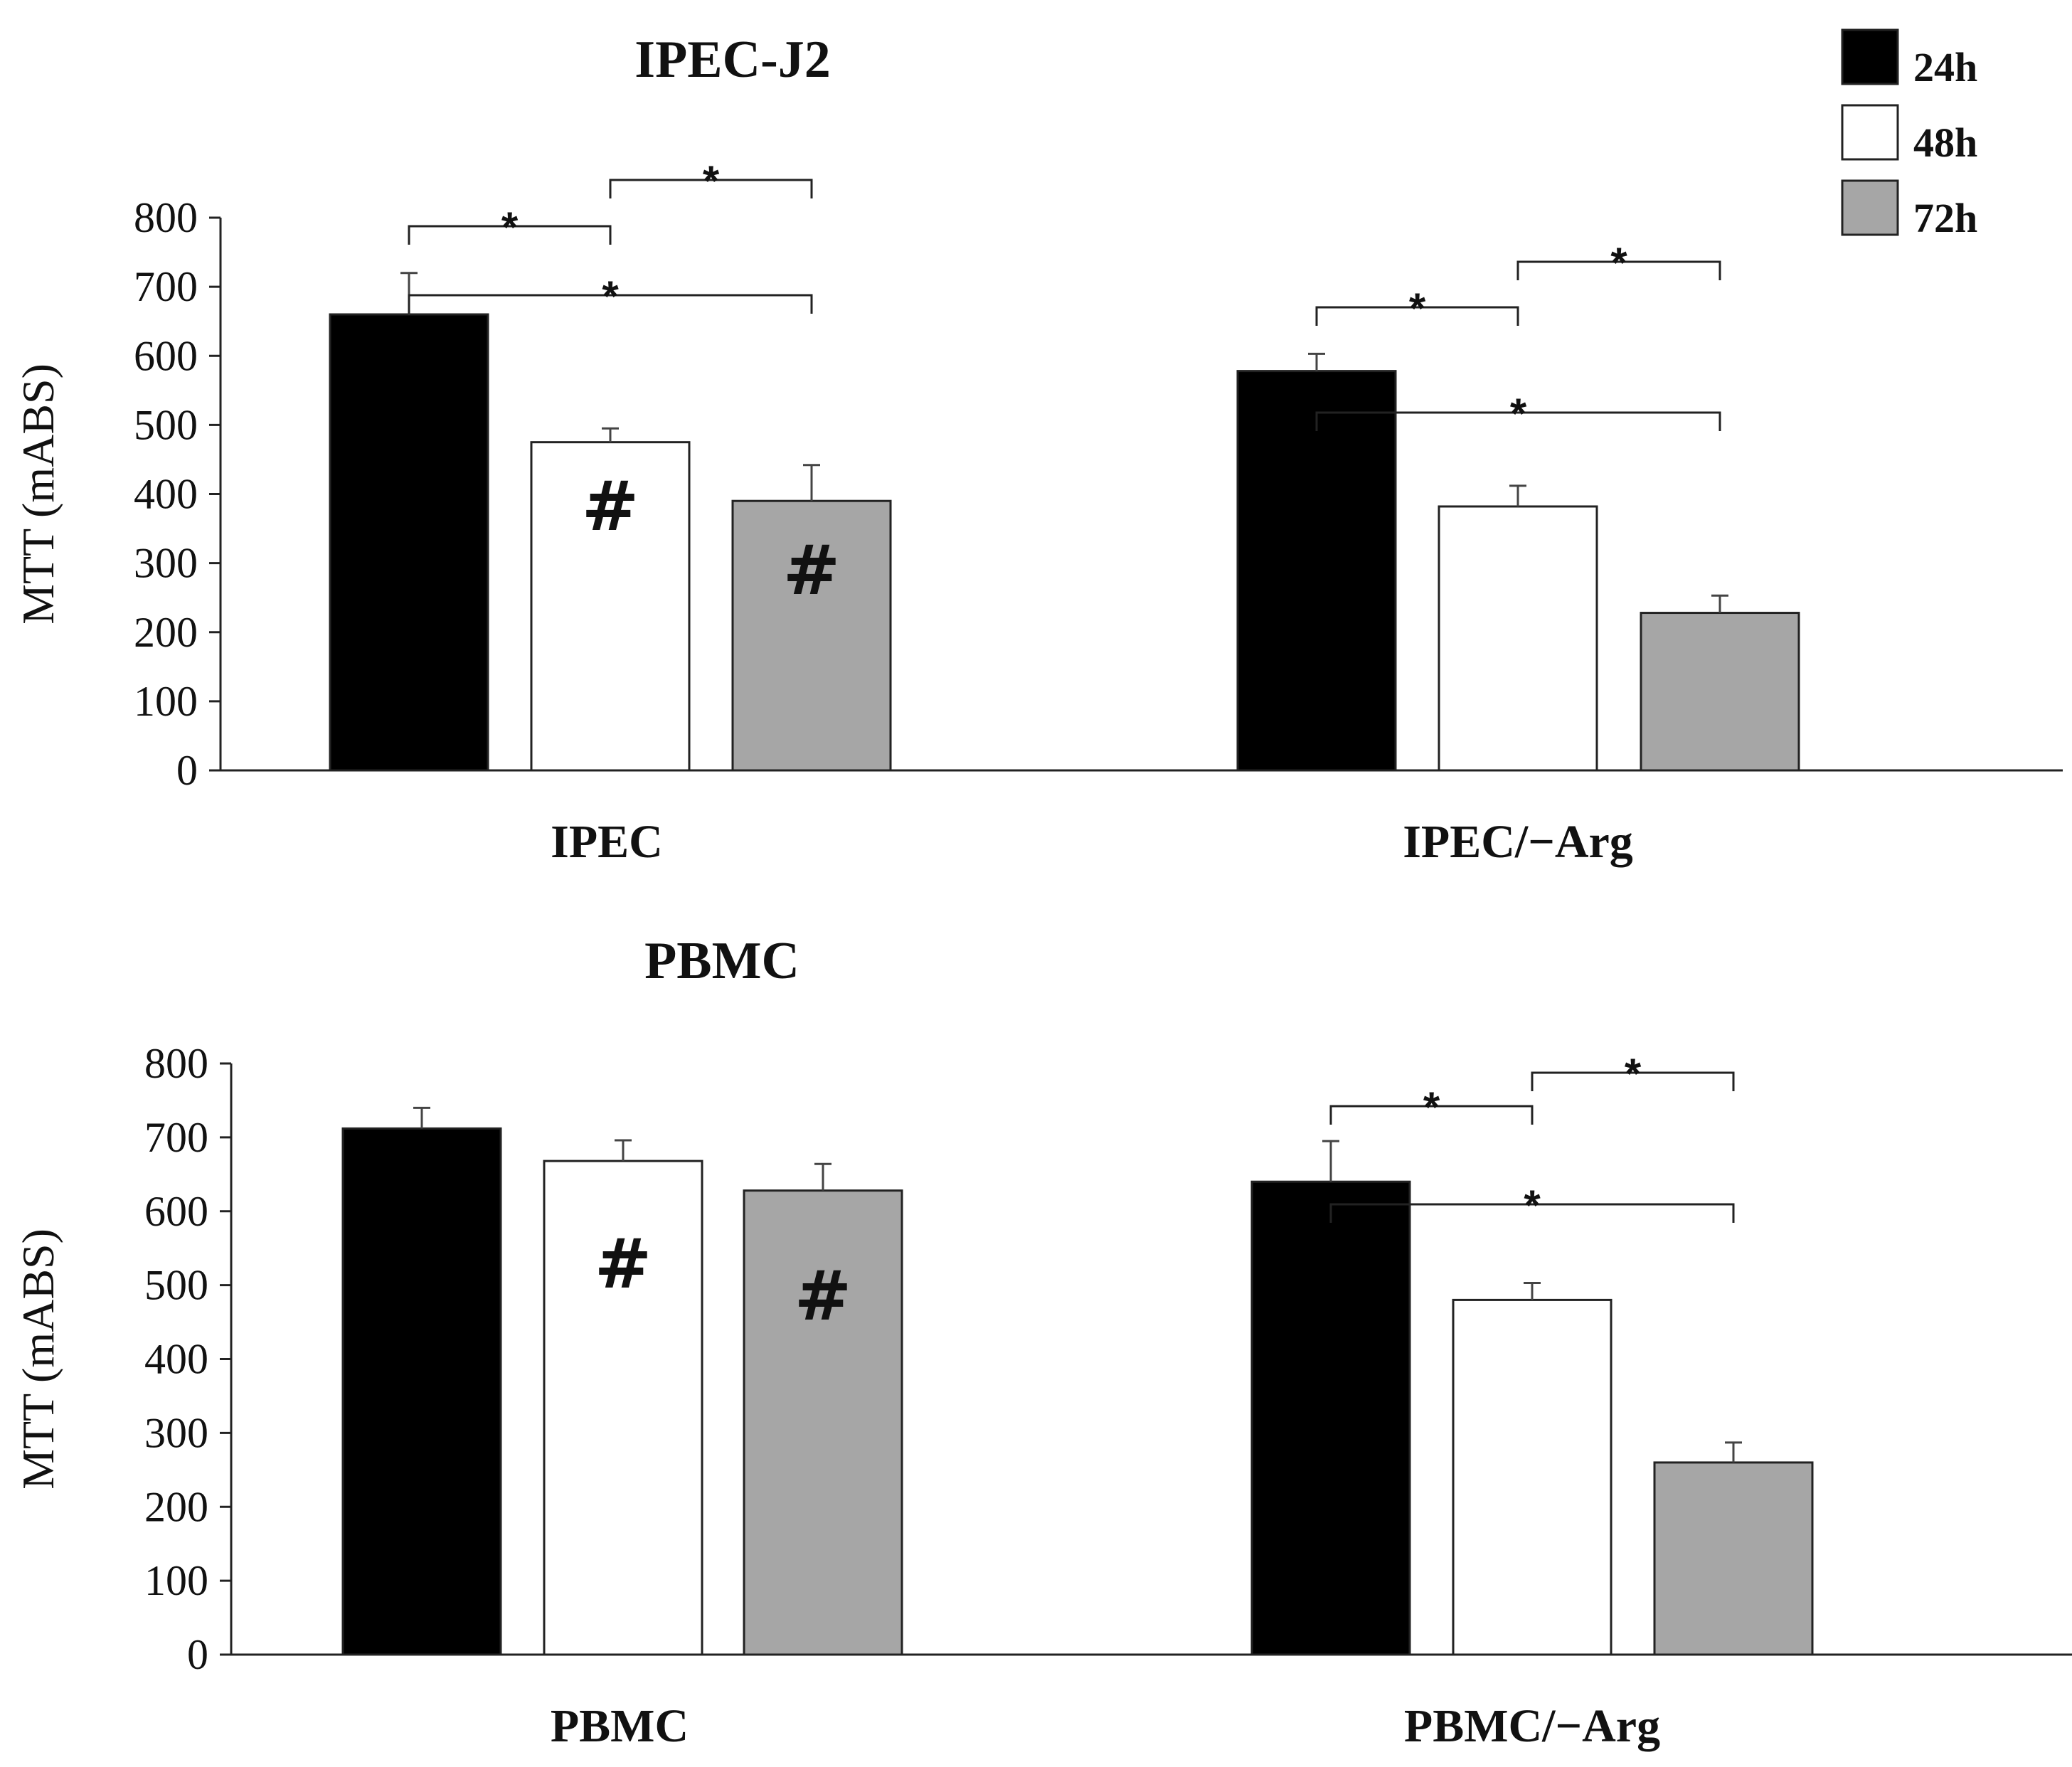 This screenshot has width=2072, height=1767. I want to click on category-label: PBMC, so click(620, 1726).